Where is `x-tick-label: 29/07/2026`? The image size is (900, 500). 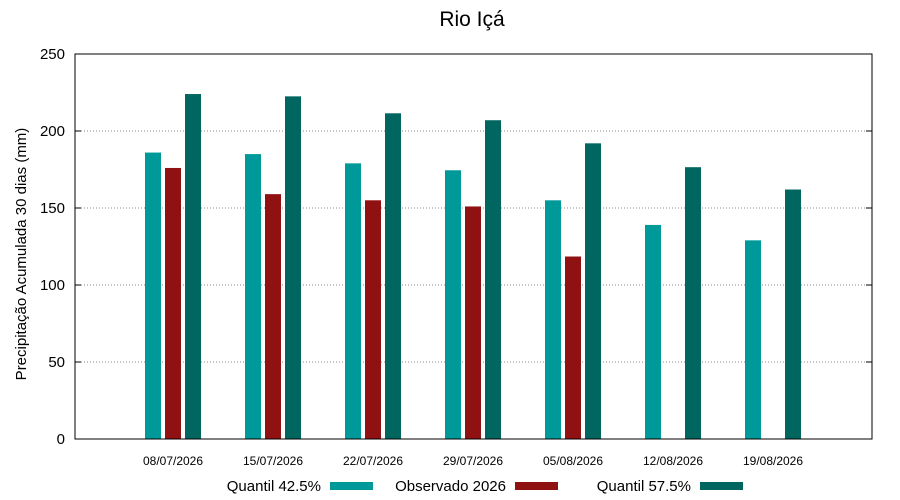 x-tick-label: 29/07/2026 is located at coordinates (473, 461).